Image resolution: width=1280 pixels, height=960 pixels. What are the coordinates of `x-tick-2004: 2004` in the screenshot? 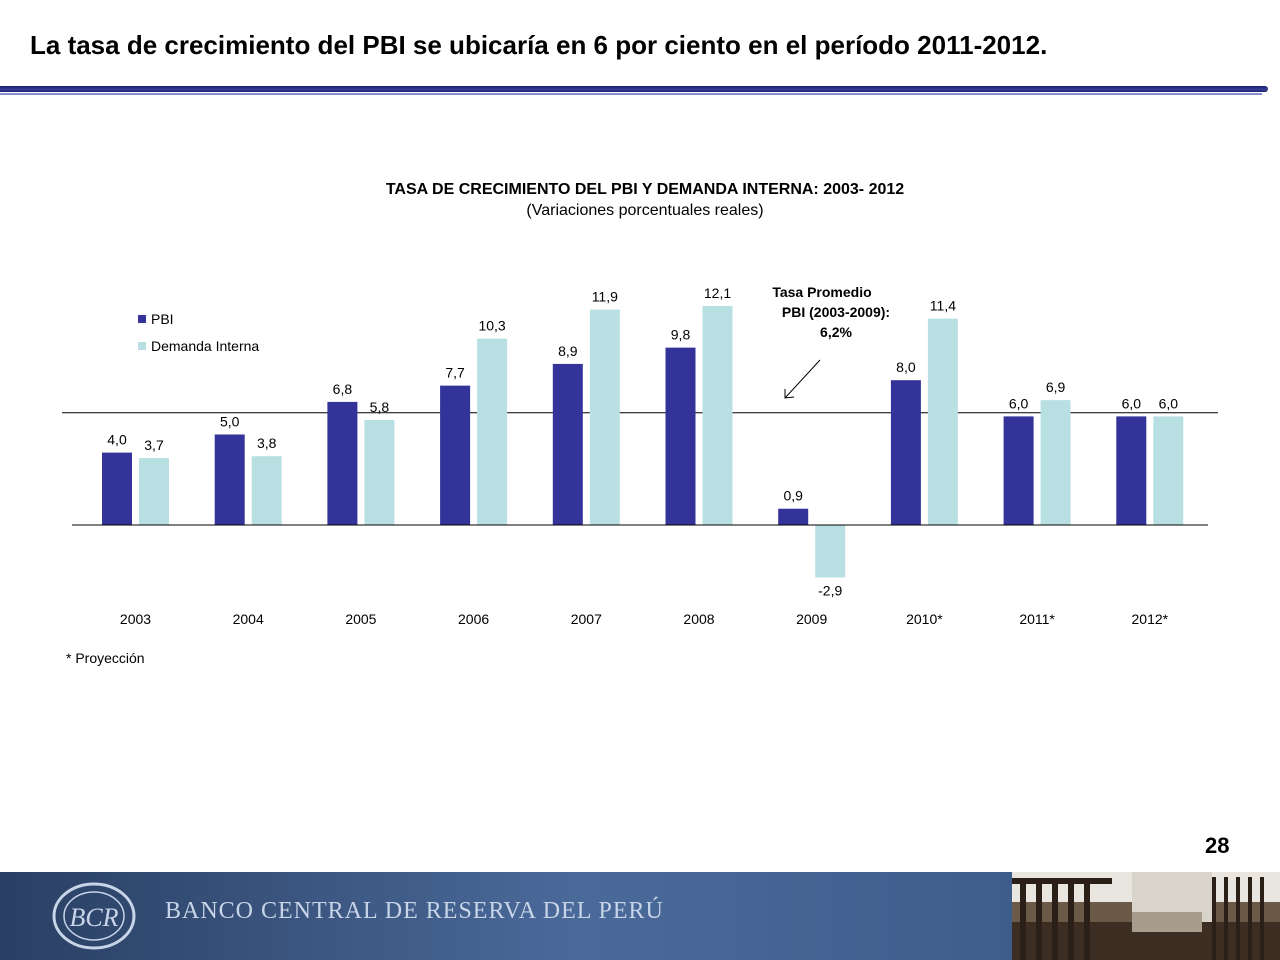 It's located at (248, 619).